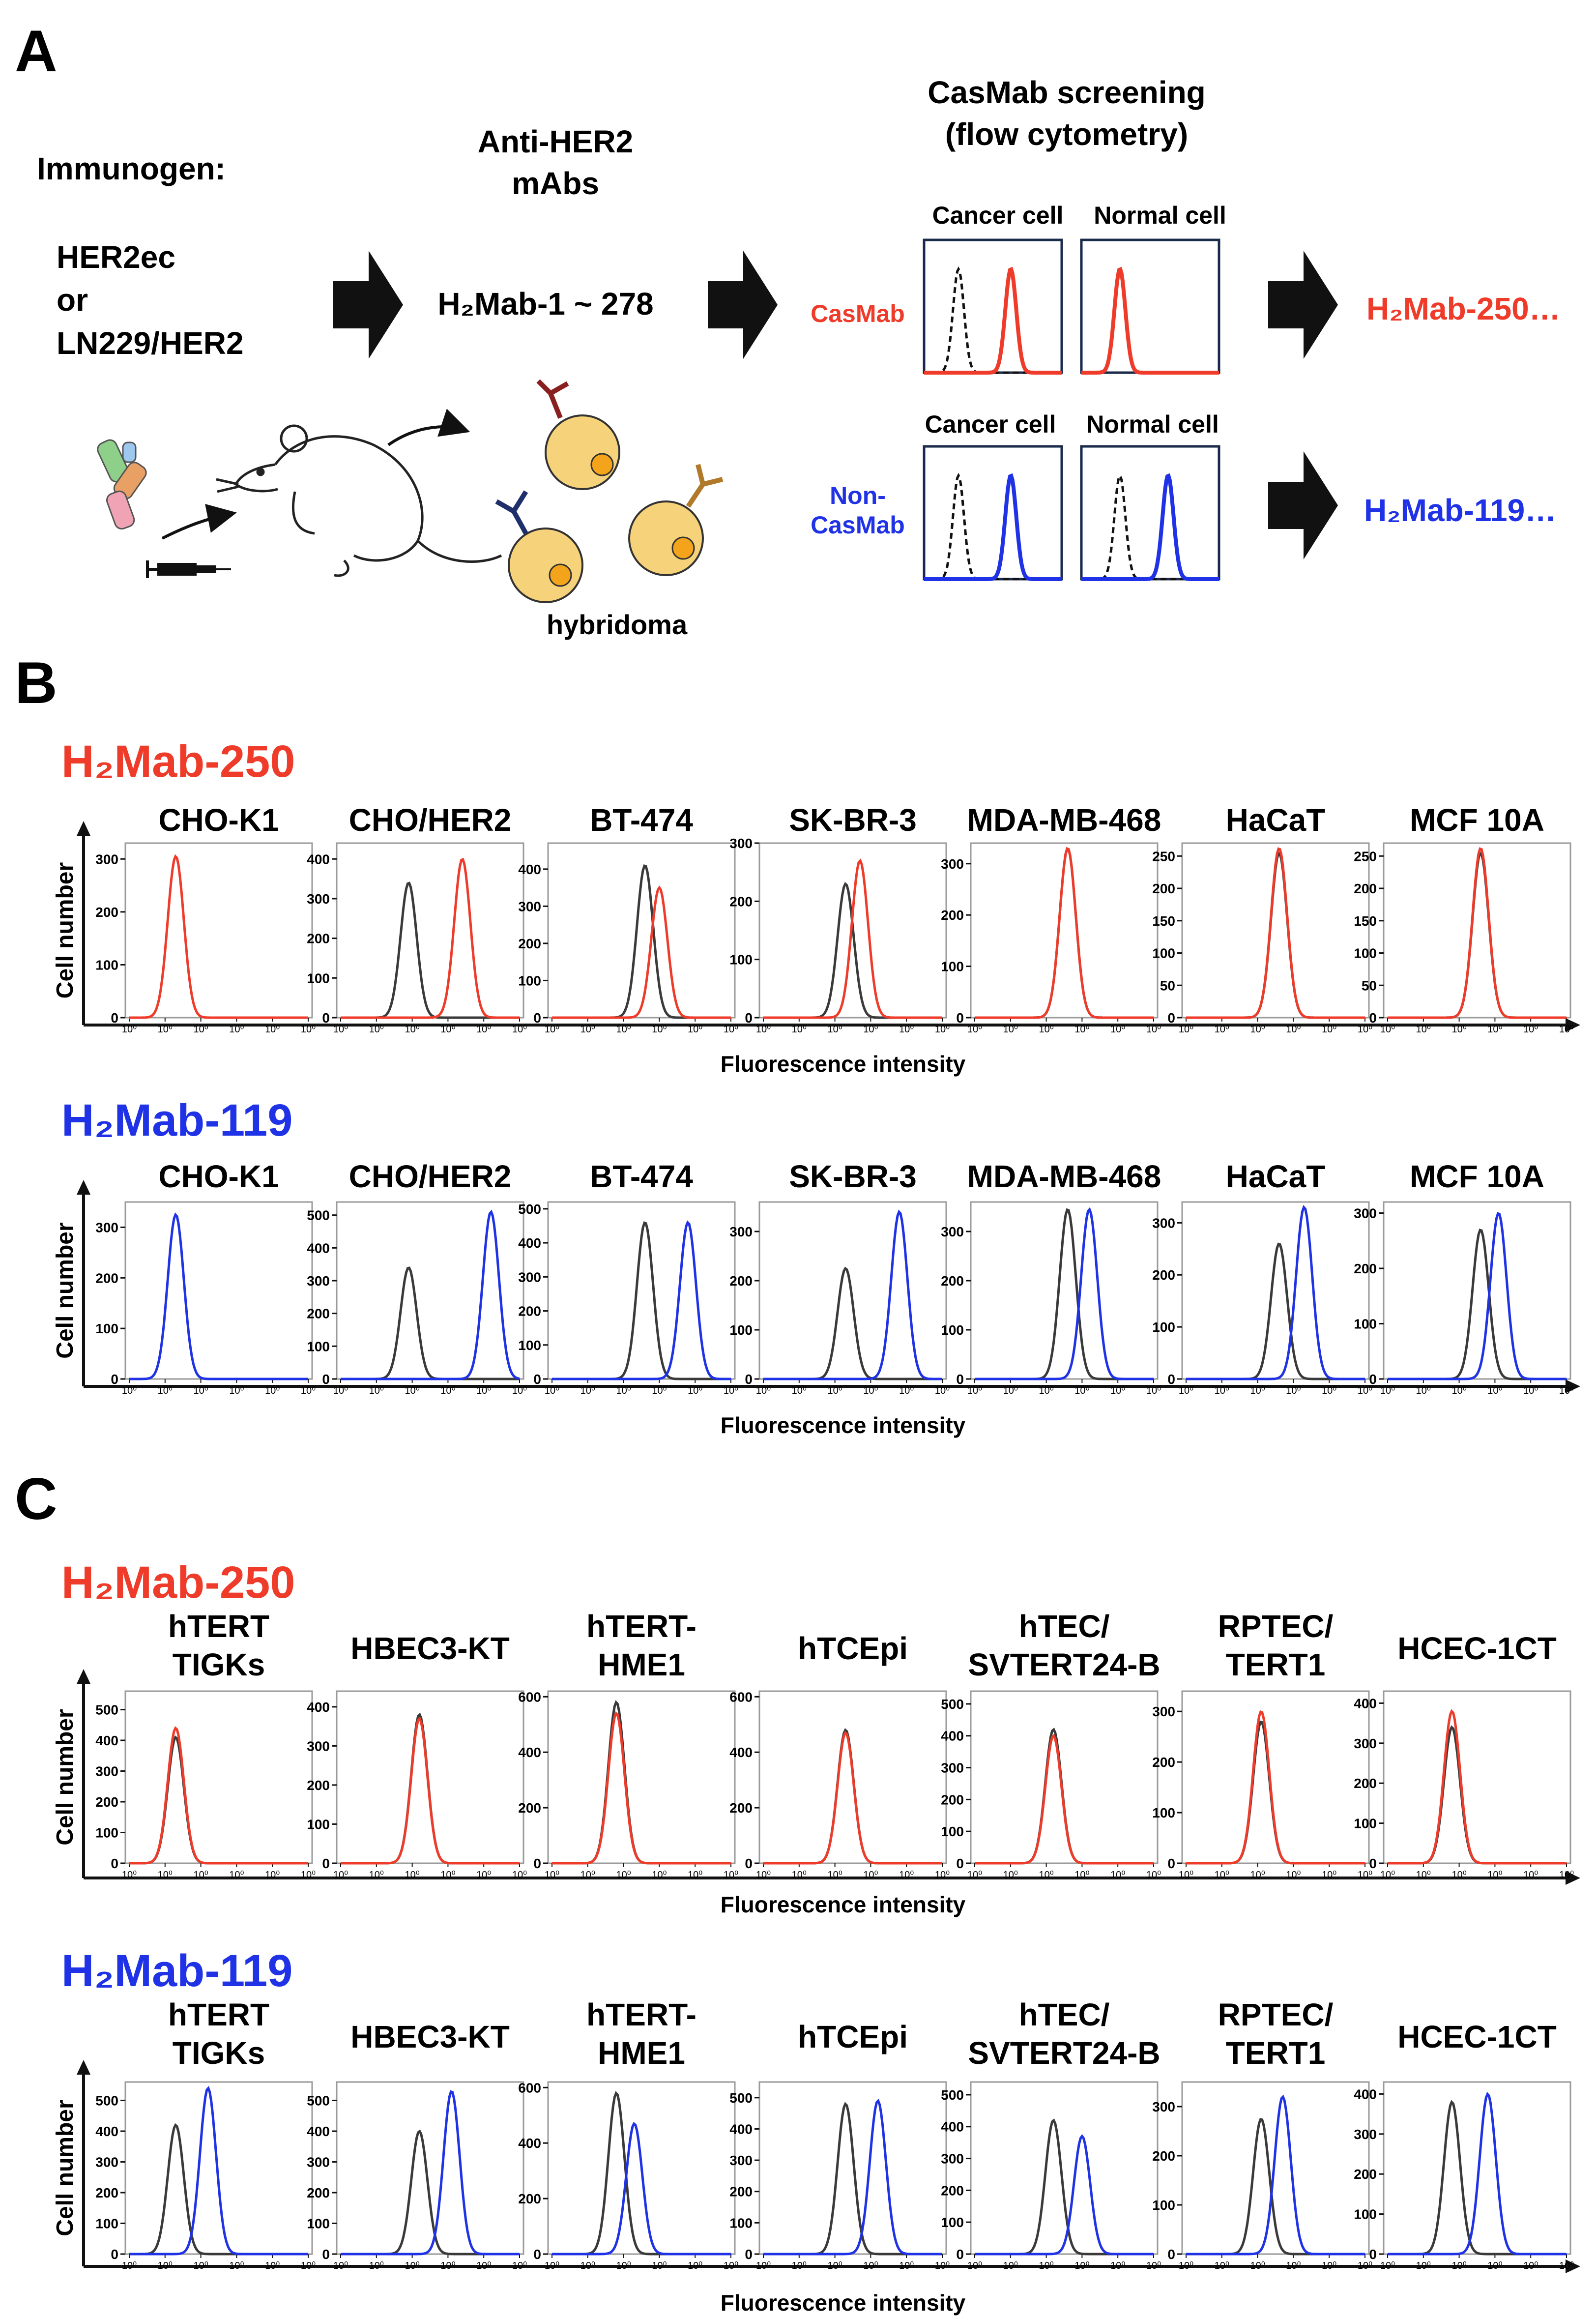 This screenshot has width=1596, height=2317. I want to click on y-tick-label: 600, so click(741, 1696).